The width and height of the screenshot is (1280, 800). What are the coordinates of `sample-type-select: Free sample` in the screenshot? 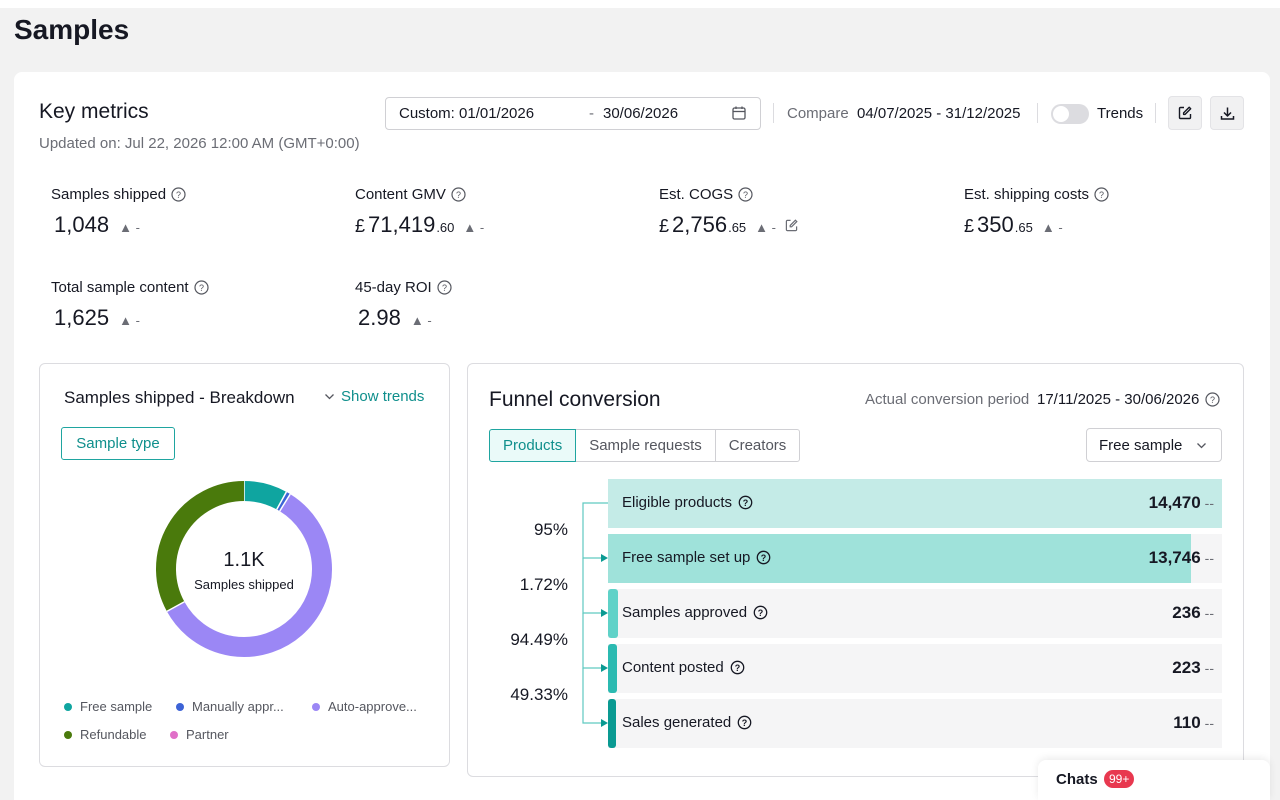 It's located at (1154, 445).